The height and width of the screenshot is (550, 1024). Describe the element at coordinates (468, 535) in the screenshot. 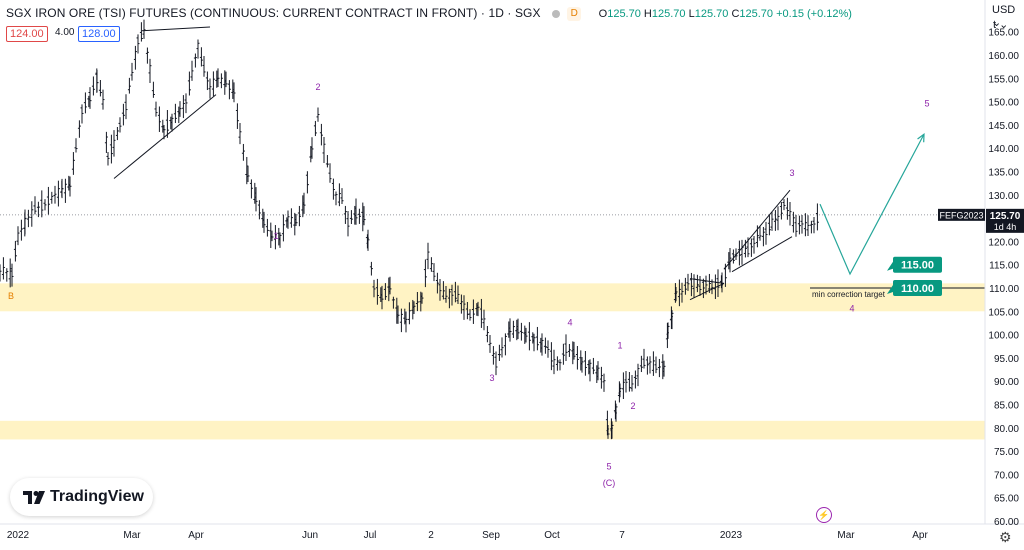

I see `time-axis: 2022 Mar Apr Jun Jul 2 Sep Oct 7 2023 Mar Apr` at that location.